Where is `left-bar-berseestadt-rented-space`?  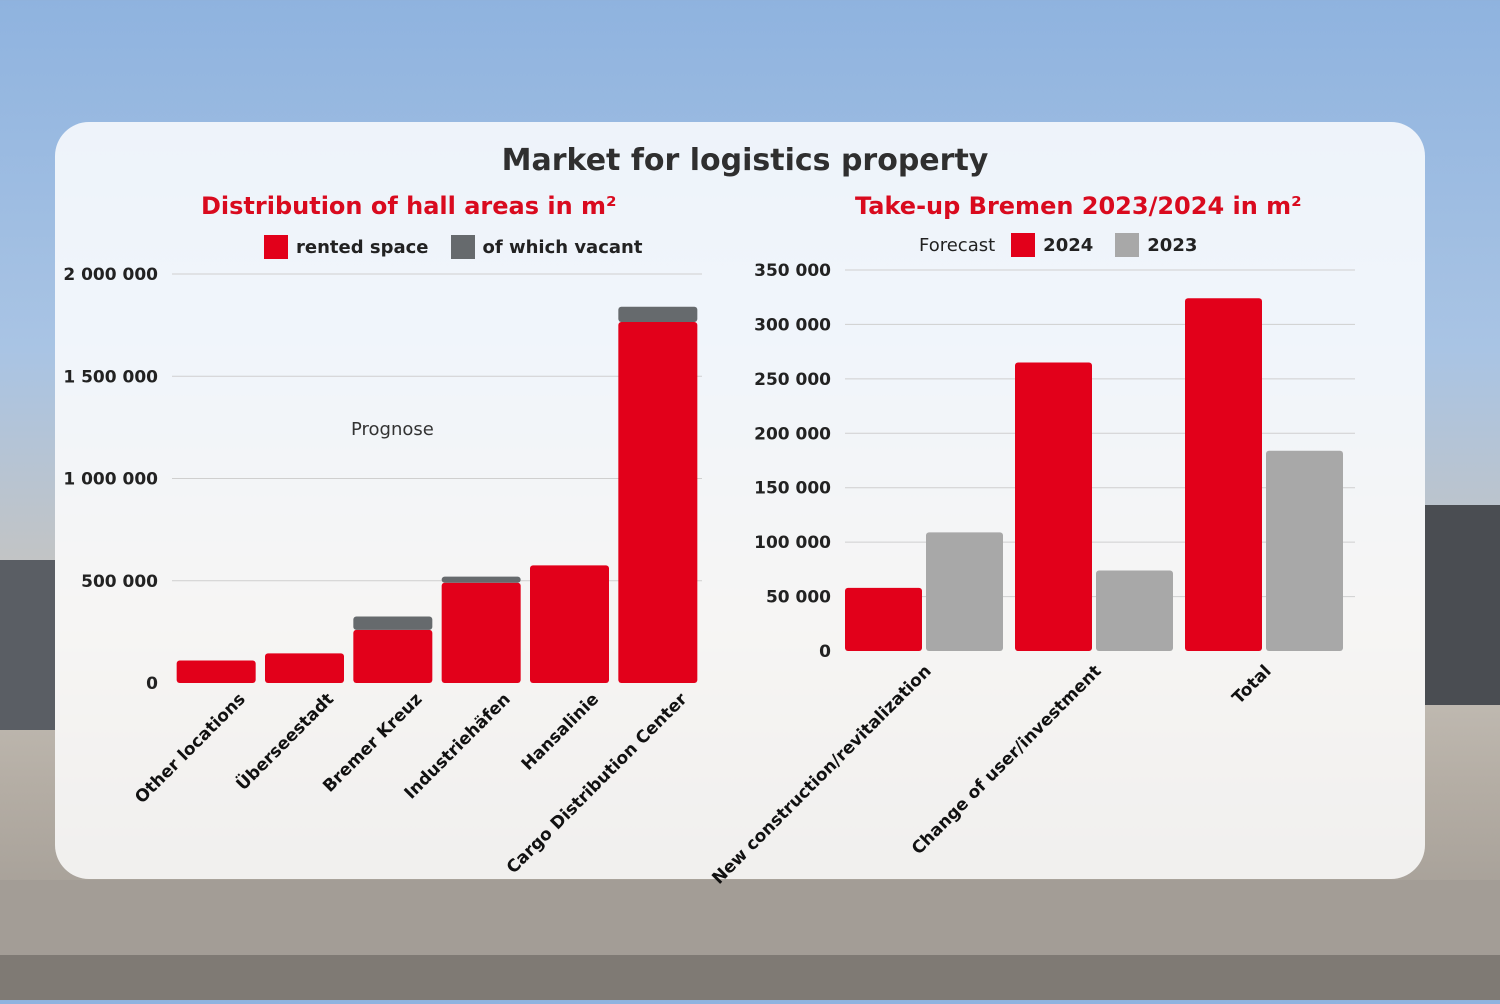
left-bar-berseestadt-rented-space is located at coordinates (304, 668).